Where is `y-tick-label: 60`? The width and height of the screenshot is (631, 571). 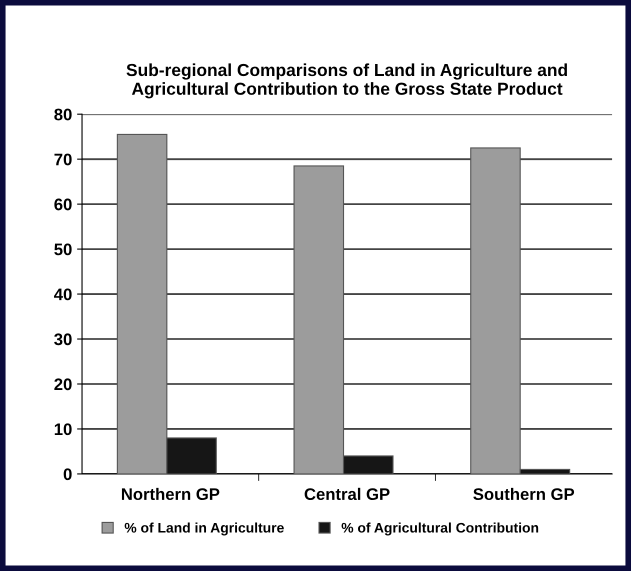
y-tick-label: 60 is located at coordinates (63, 204).